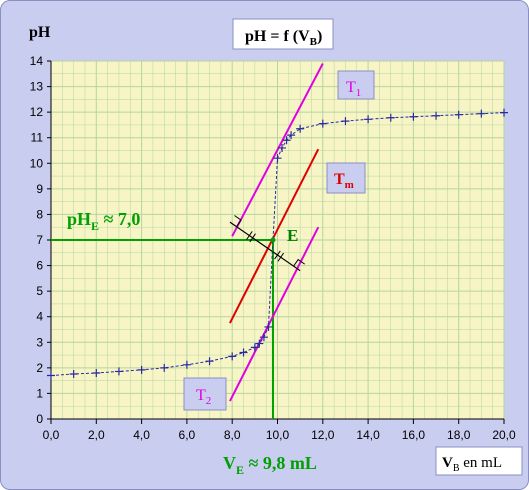  I want to click on tangent-tm, so click(274, 236).